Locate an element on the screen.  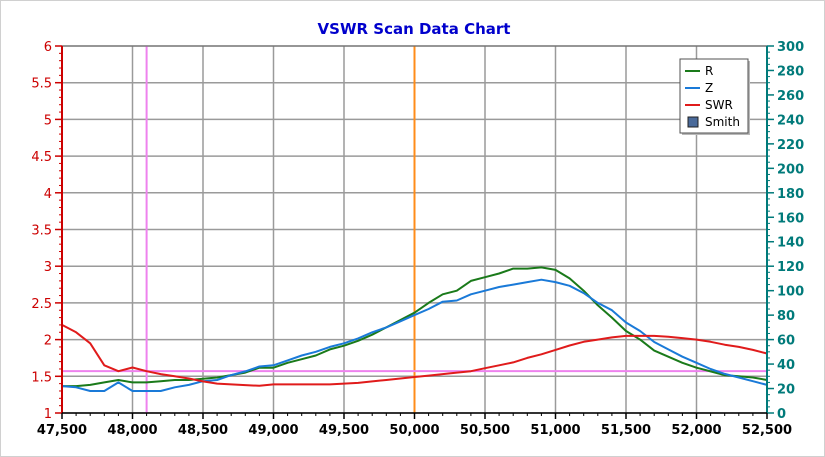
left-axis-tick-label: 4 is located at coordinates (48, 194).